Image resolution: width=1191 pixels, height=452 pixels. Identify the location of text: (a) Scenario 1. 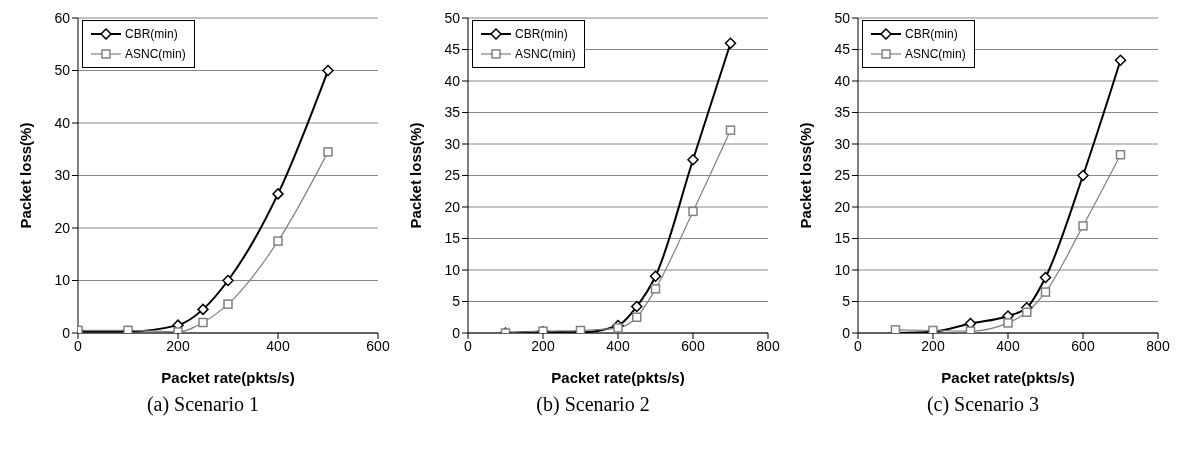
(203, 404).